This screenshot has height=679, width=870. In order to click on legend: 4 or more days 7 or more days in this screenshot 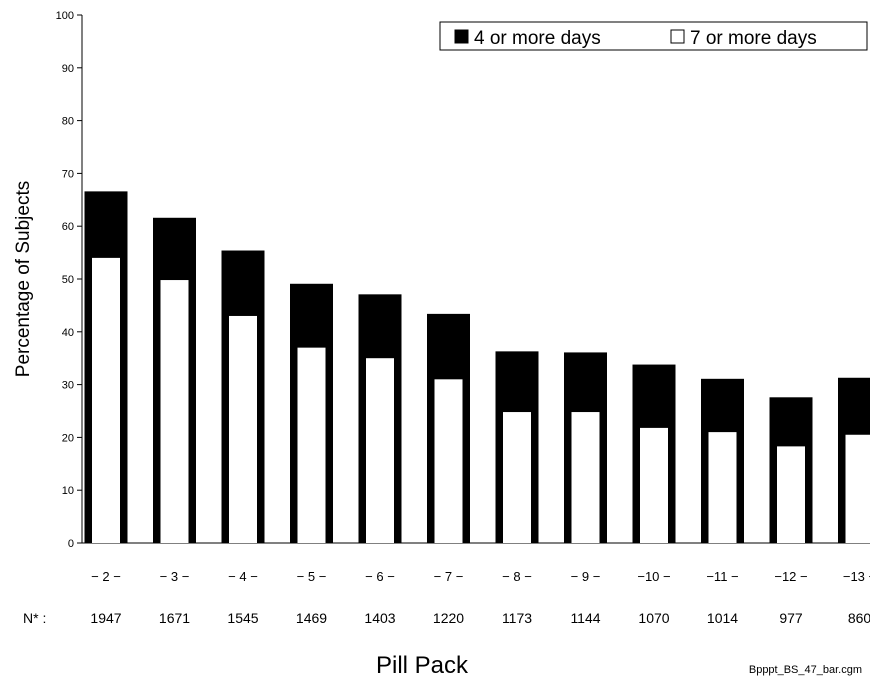, I will do `click(653, 36)`.